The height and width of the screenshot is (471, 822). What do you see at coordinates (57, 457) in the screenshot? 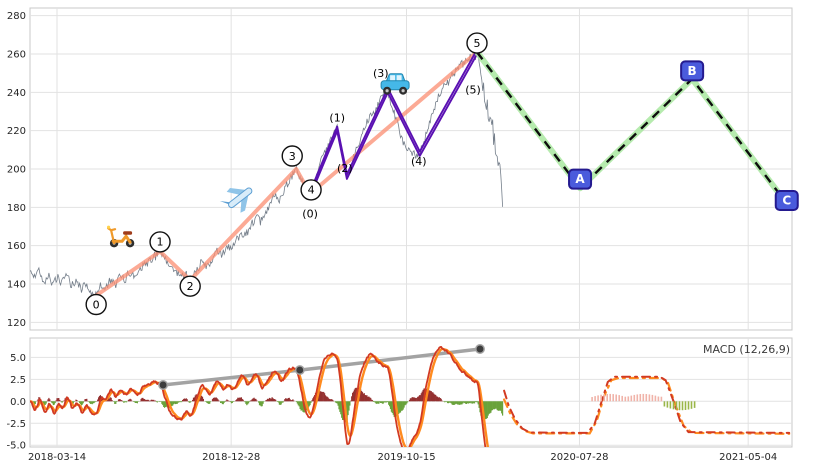
I see `date-tick-label: 2018-03-14` at bounding box center [57, 457].